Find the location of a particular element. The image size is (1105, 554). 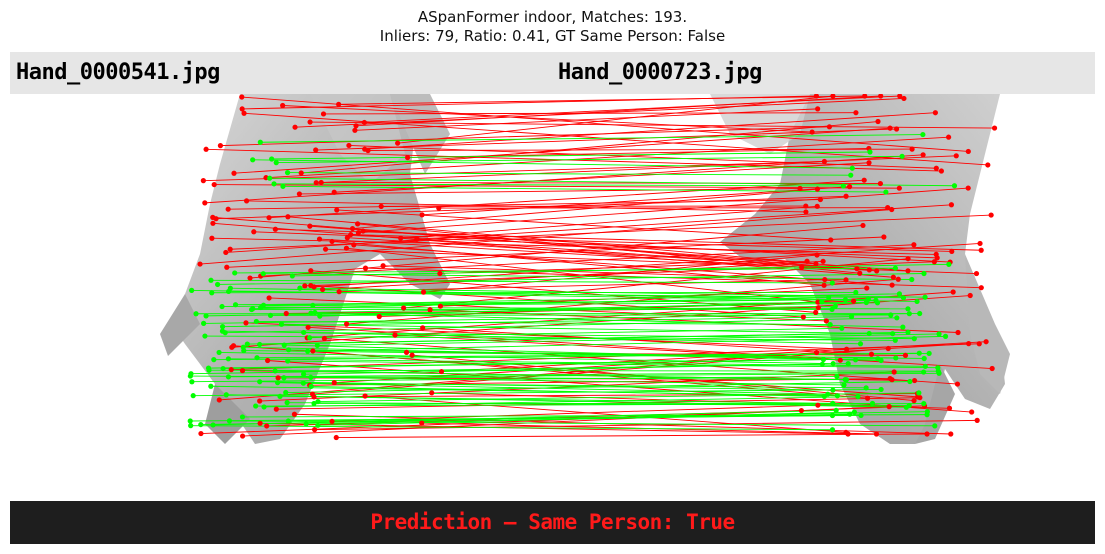

prediction-bar: Prediction — Same Person: True is located at coordinates (552, 522).